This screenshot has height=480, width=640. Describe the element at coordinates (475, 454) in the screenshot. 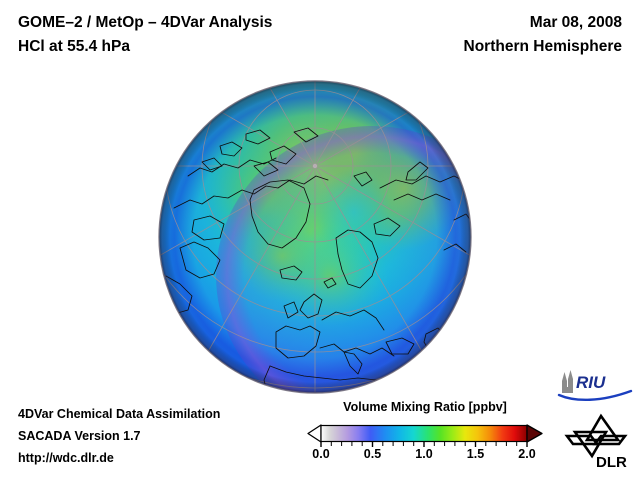

I see `colorbar-tick-3: 1.5` at that location.